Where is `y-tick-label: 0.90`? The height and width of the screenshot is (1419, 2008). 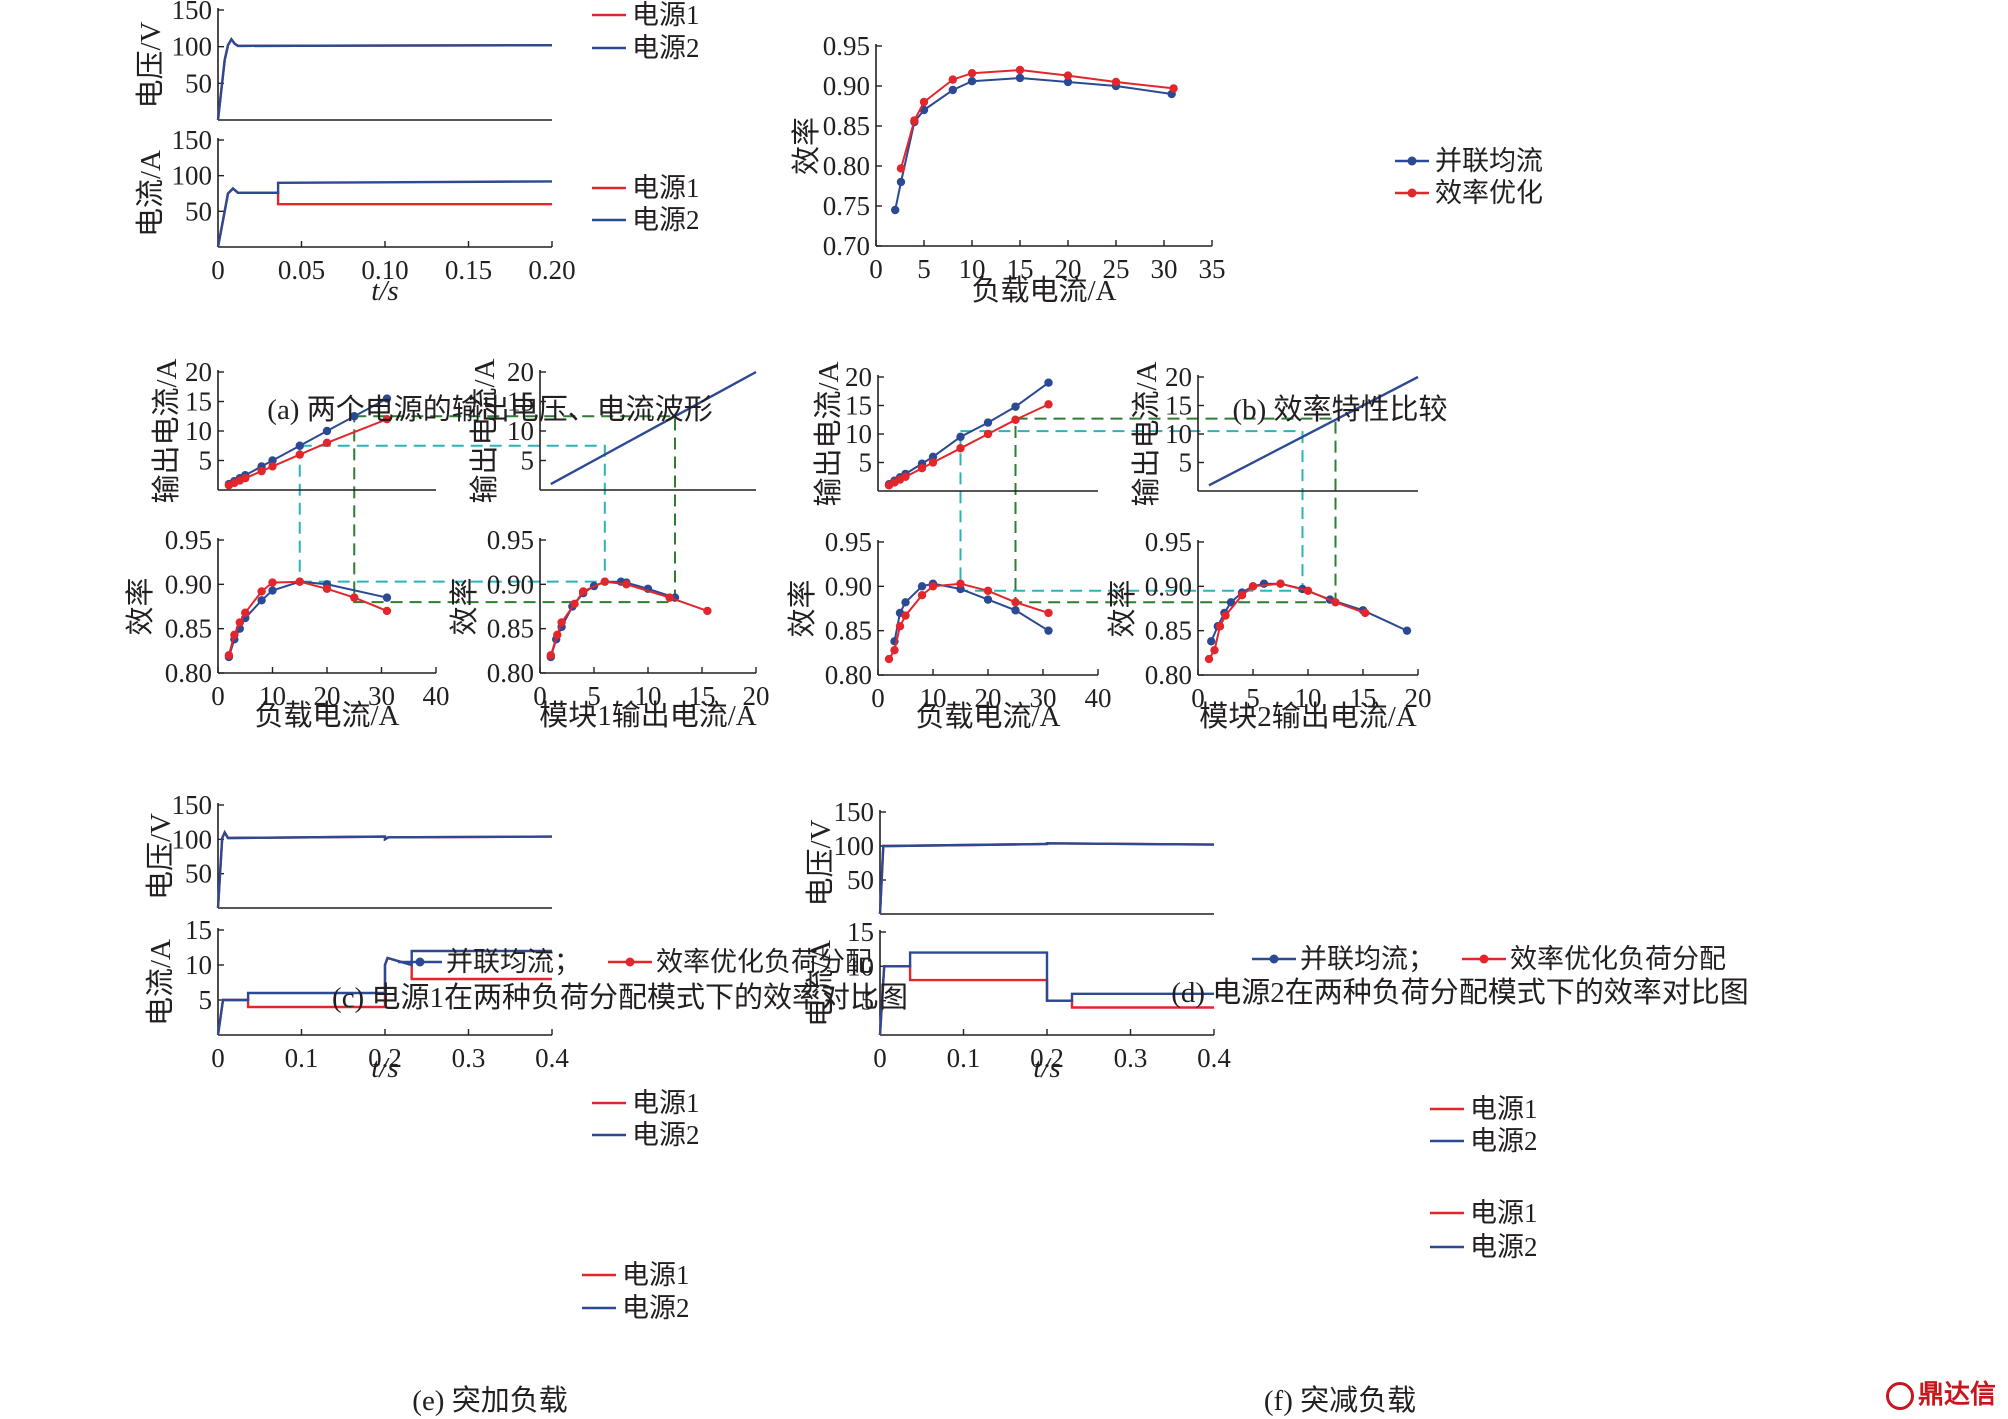
y-tick-label: 0.90 is located at coordinates (188, 584).